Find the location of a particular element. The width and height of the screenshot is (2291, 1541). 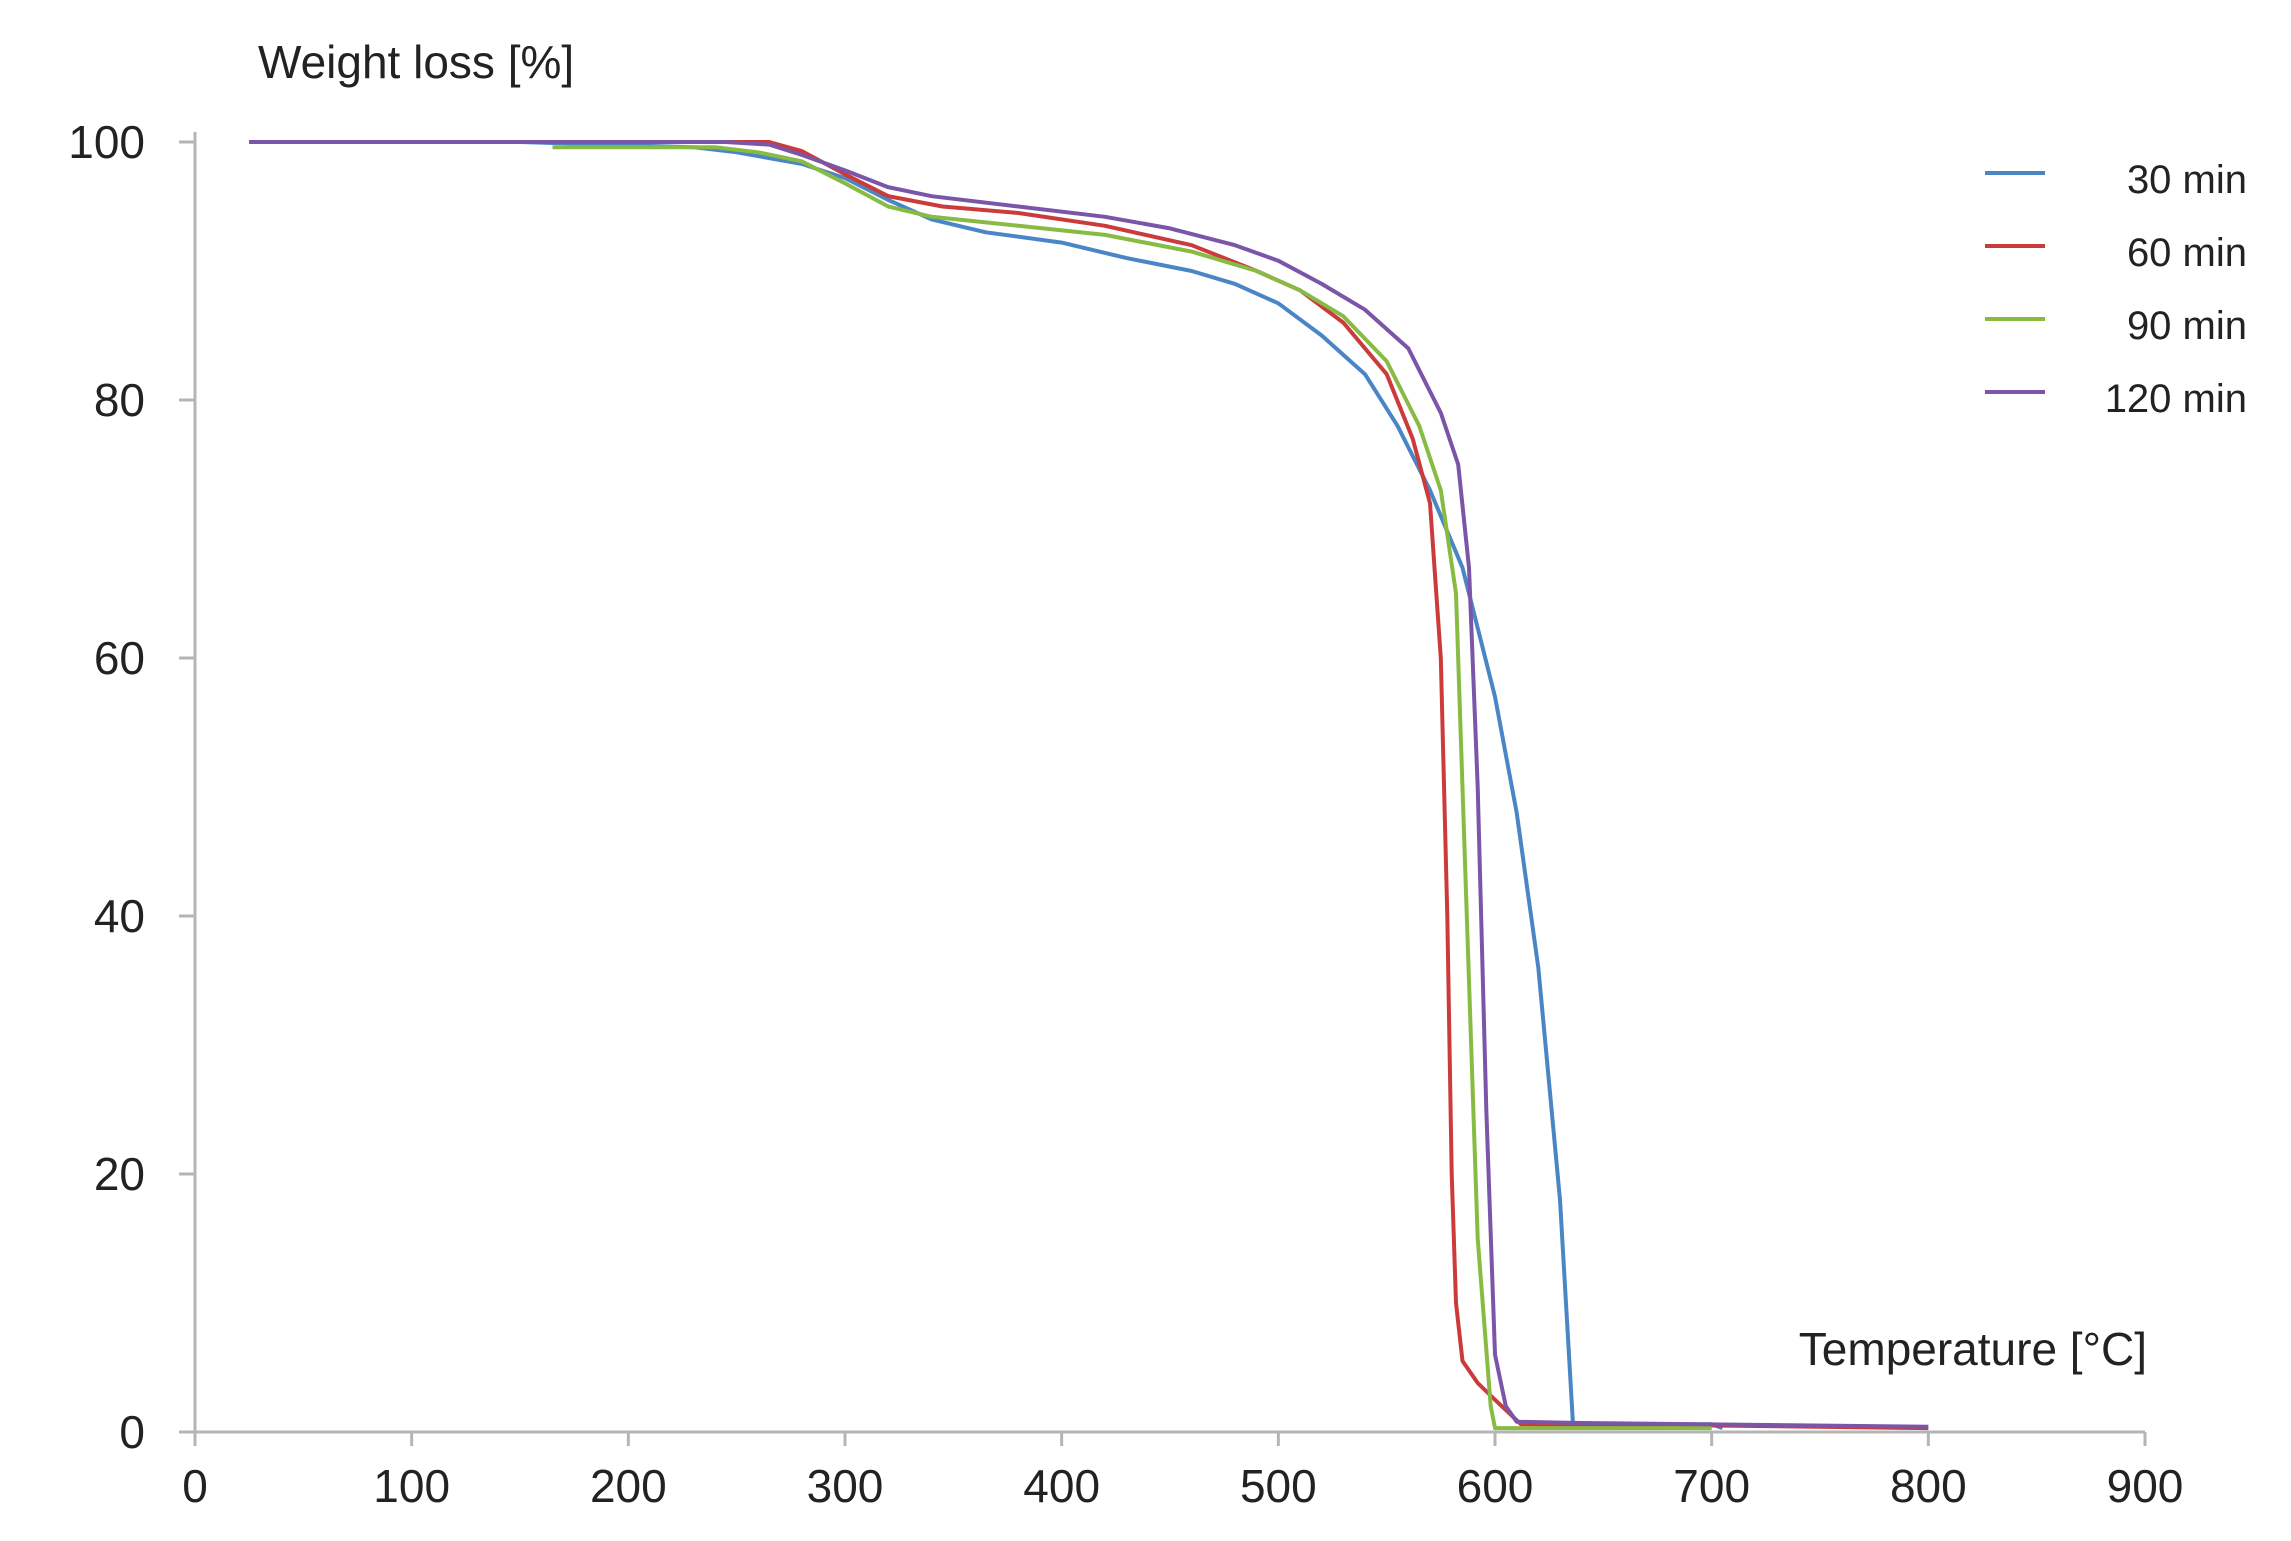

x-tick-label: 700 is located at coordinates (1711, 1486).